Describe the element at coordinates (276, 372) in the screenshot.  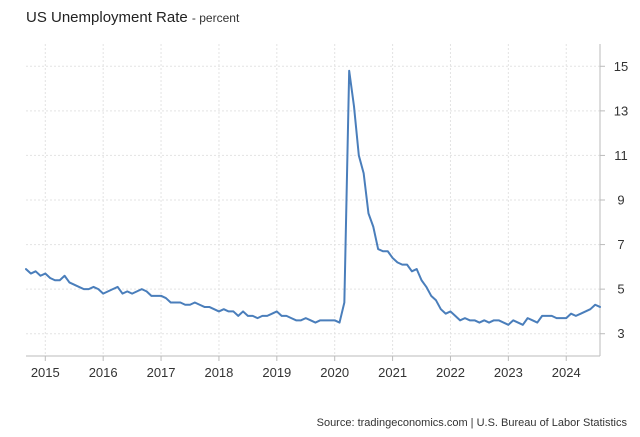
I see `x-tick-label: 2019` at that location.